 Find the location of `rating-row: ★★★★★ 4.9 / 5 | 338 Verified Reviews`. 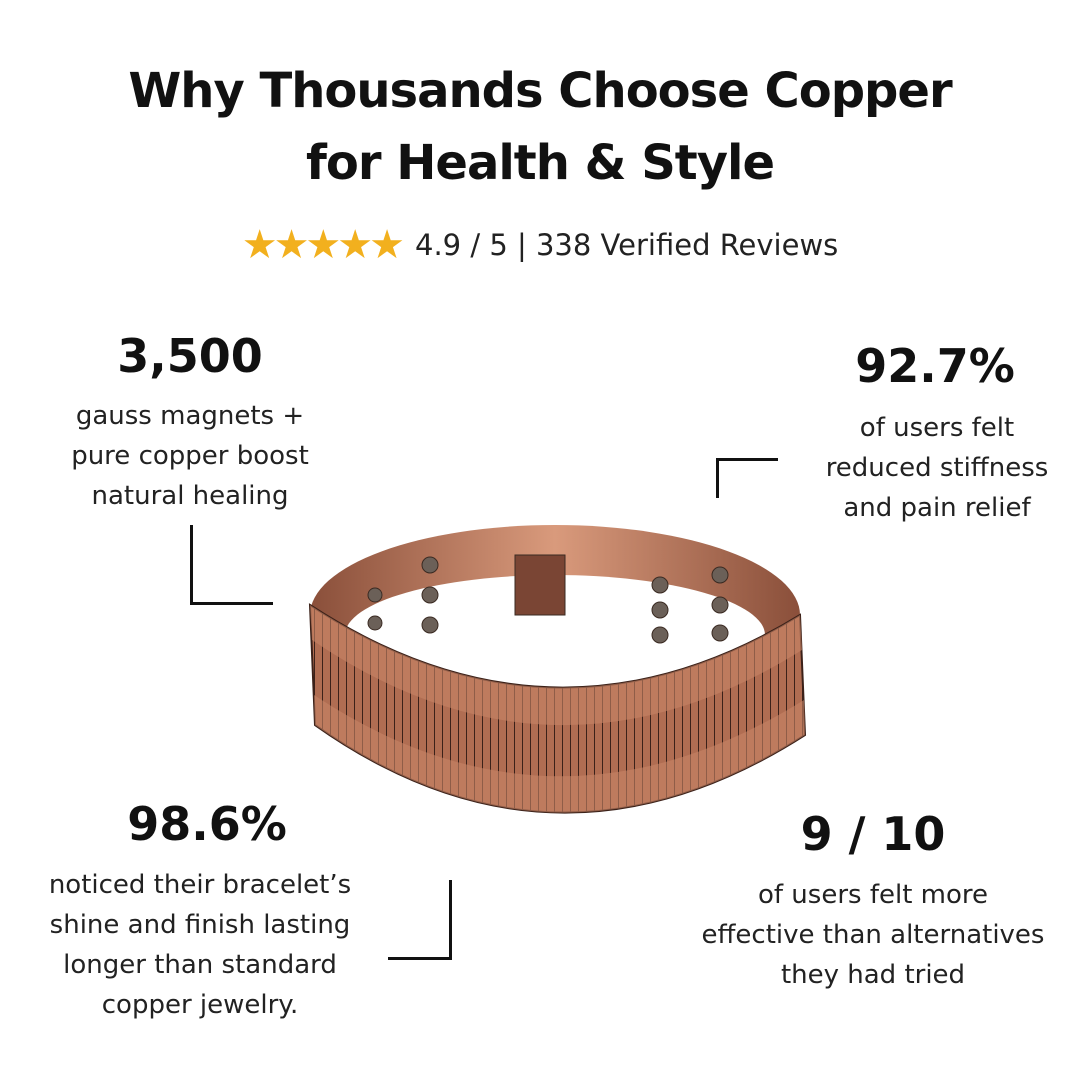

rating-row: ★★★★★ 4.9 / 5 | 338 Verified Reviews is located at coordinates (540, 245).